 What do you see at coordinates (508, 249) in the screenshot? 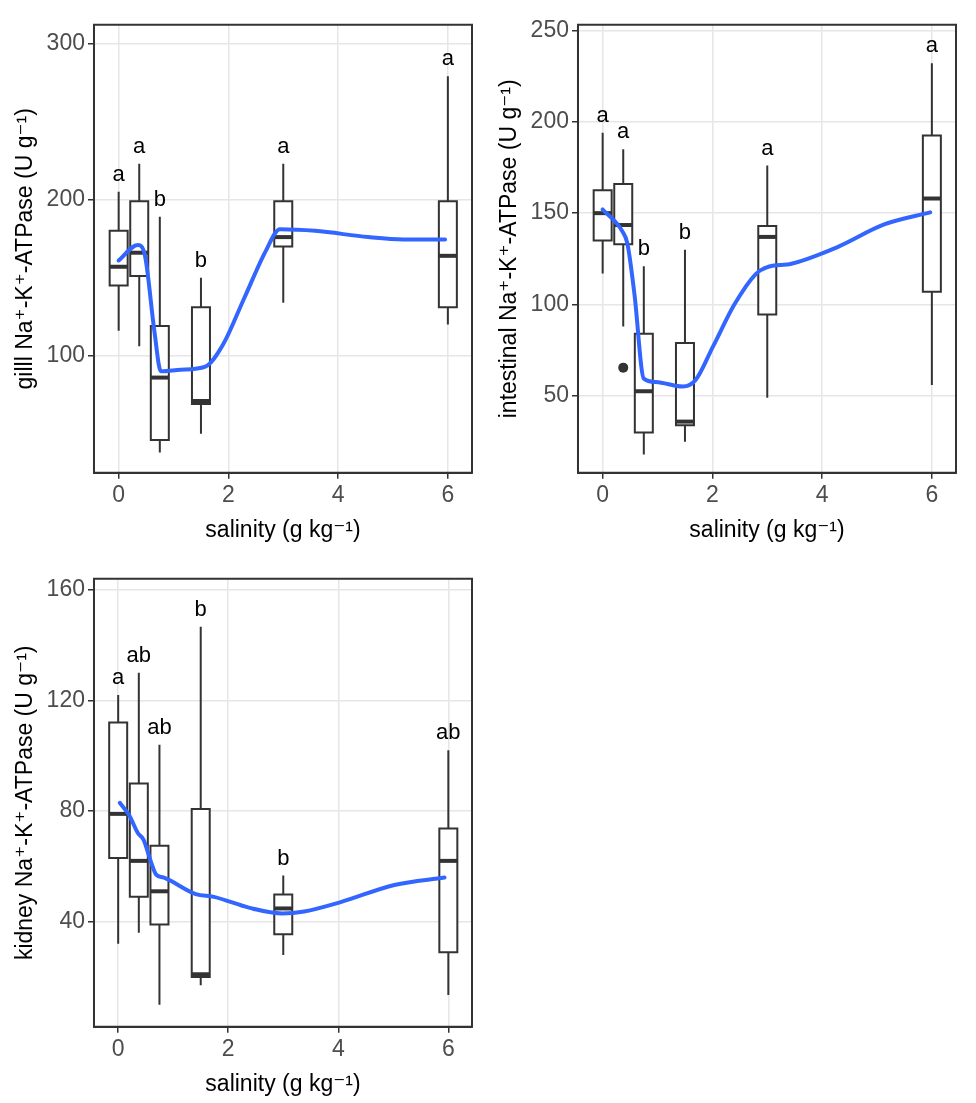
I see `y-axis-title: intestinal Na⁺-K⁺-ATPase (U g⁻¹)` at bounding box center [508, 249].